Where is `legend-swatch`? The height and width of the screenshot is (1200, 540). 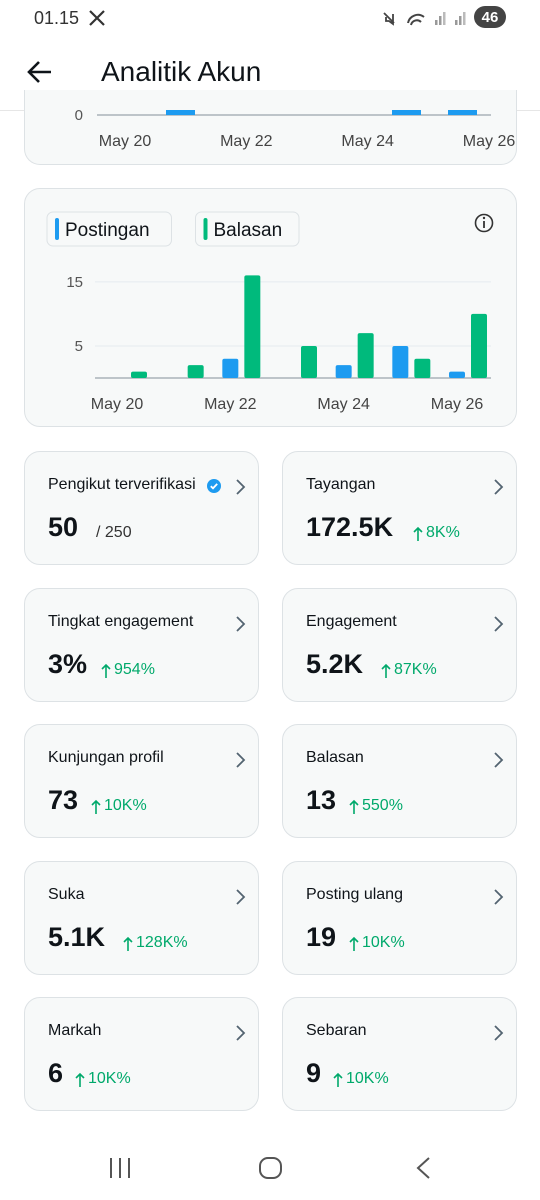
legend-swatch is located at coordinates (205, 229).